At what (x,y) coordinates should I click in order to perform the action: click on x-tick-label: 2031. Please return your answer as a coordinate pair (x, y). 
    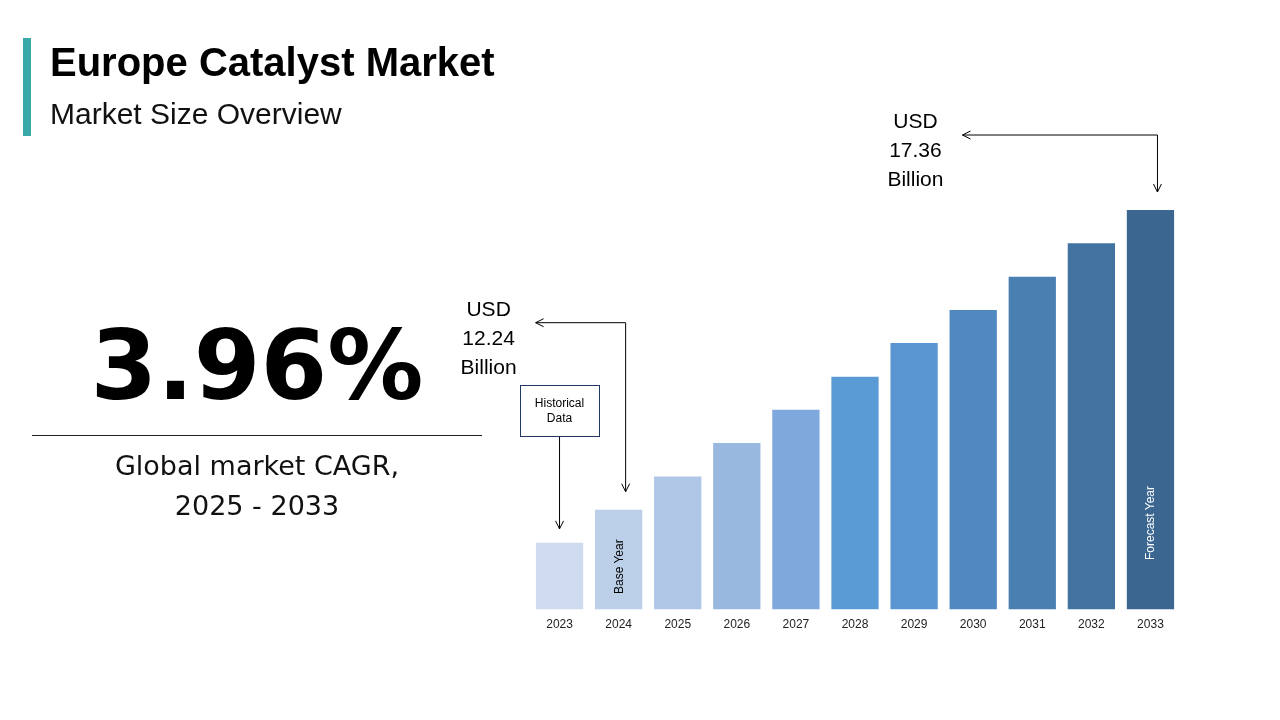
    Looking at the image, I should click on (1032, 624).